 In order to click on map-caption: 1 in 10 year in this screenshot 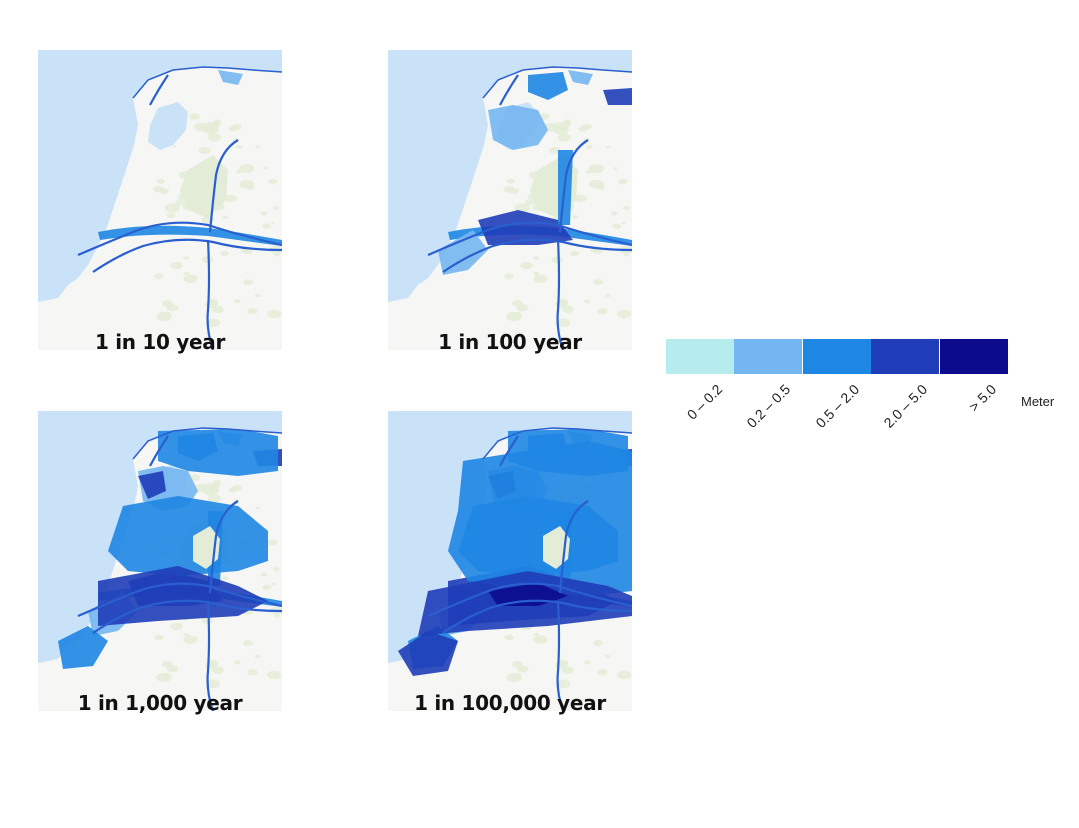, I will do `click(160, 342)`.